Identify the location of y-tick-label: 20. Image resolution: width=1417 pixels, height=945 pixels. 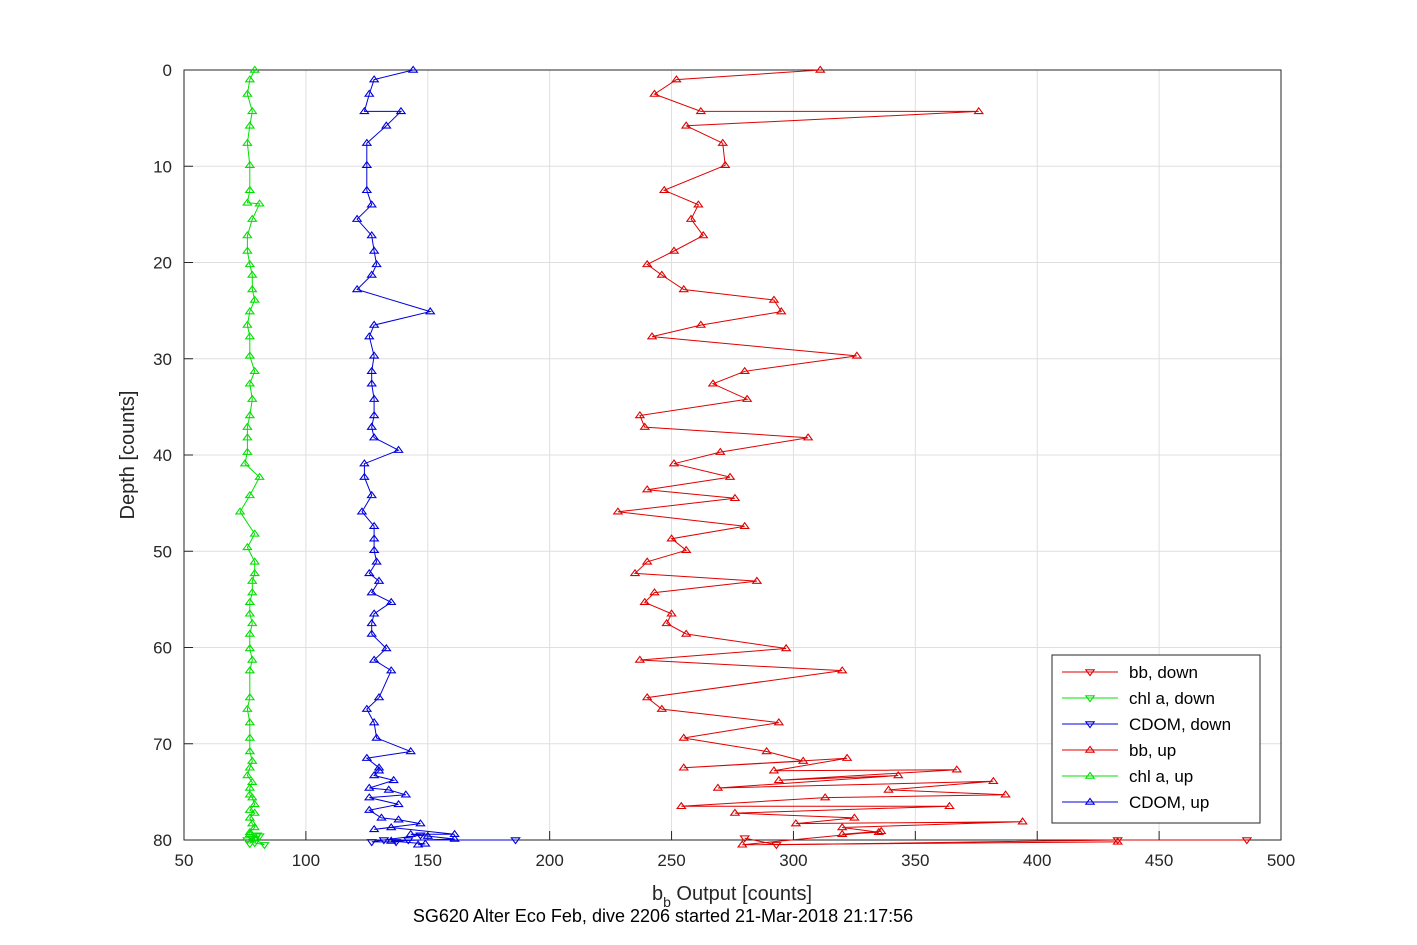
(162, 263).